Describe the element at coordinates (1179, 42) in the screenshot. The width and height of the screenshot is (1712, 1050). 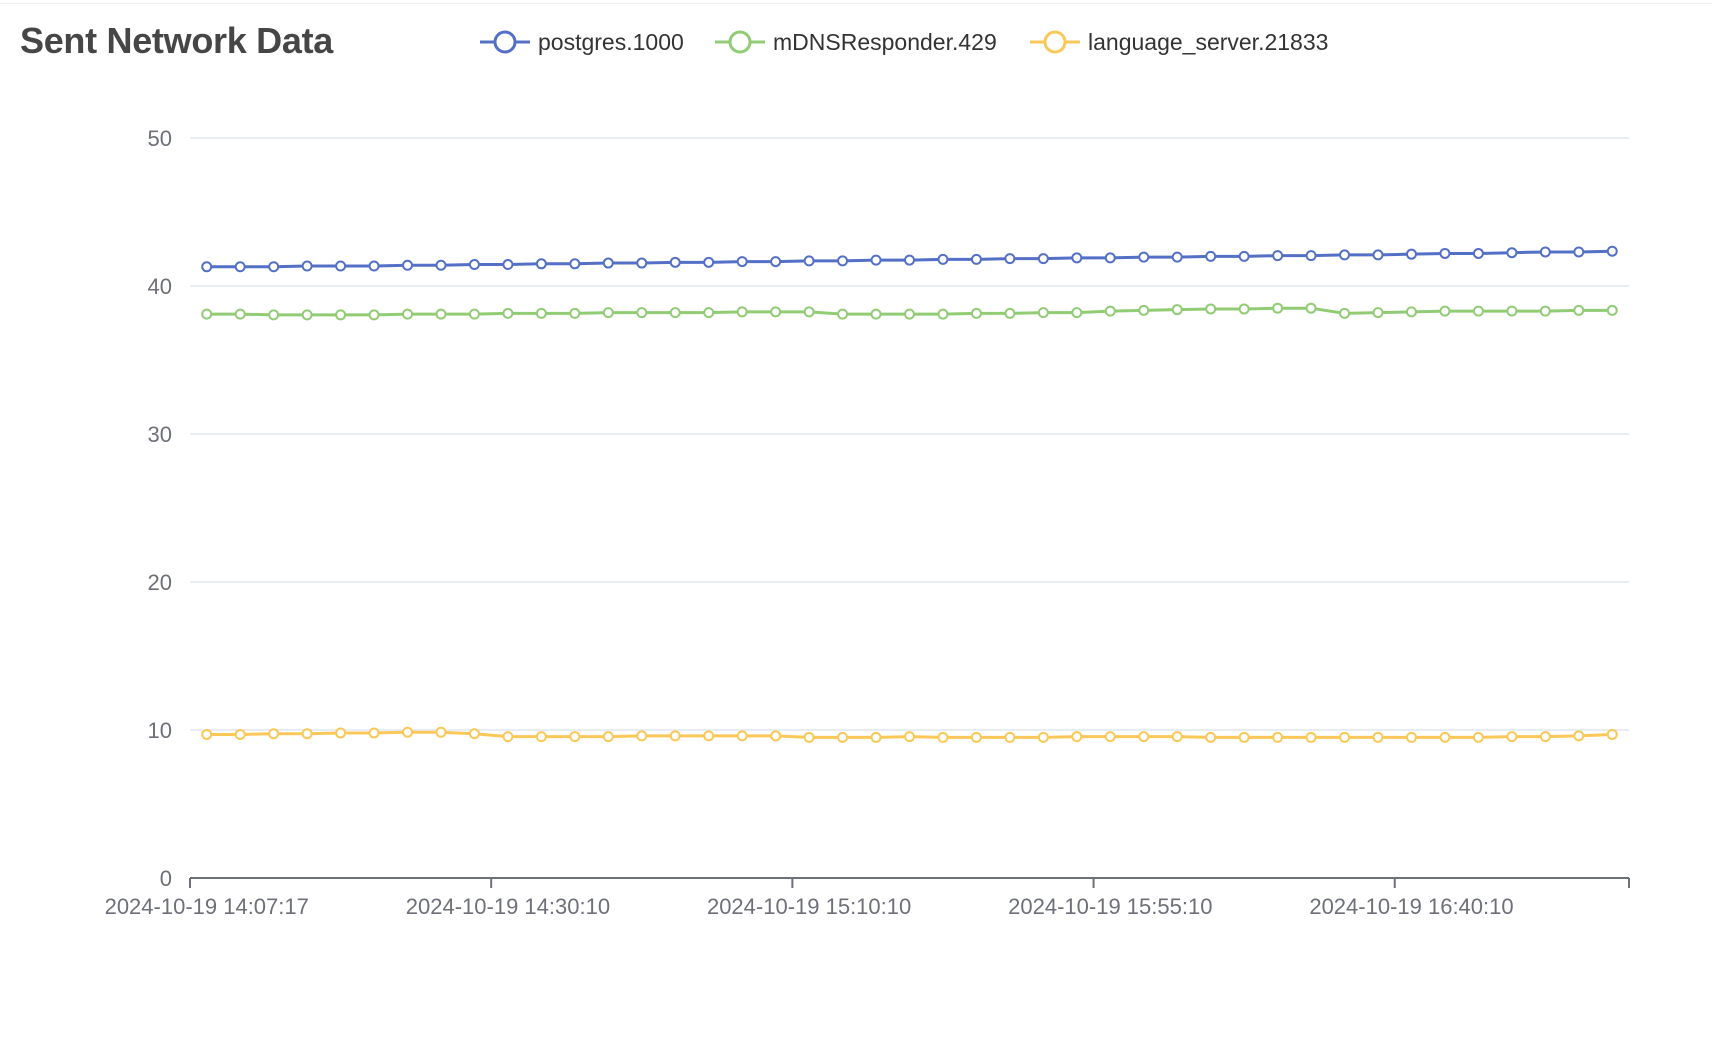
I see `legend-item-language-server: language_server.21833` at that location.